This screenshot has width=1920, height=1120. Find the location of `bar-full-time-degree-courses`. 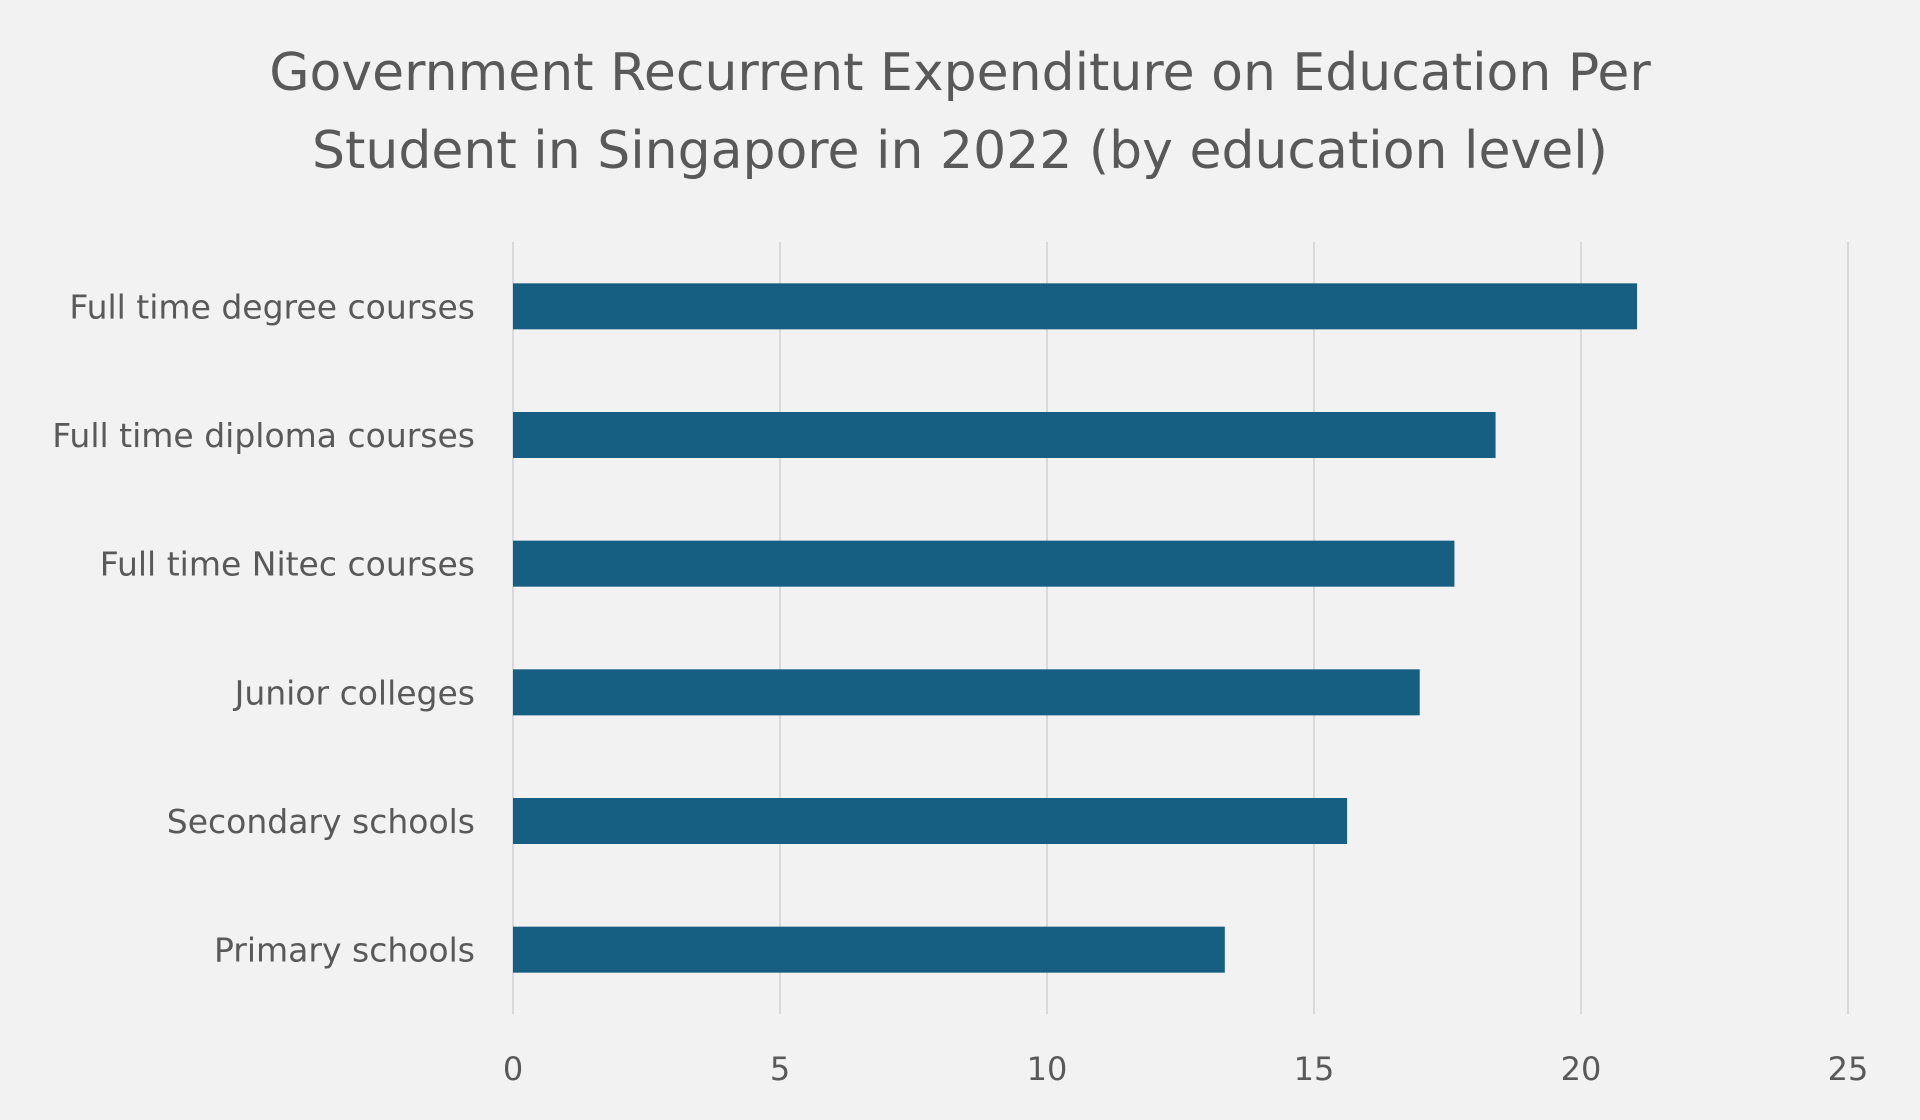

bar-full-time-degree-courses is located at coordinates (1075, 306).